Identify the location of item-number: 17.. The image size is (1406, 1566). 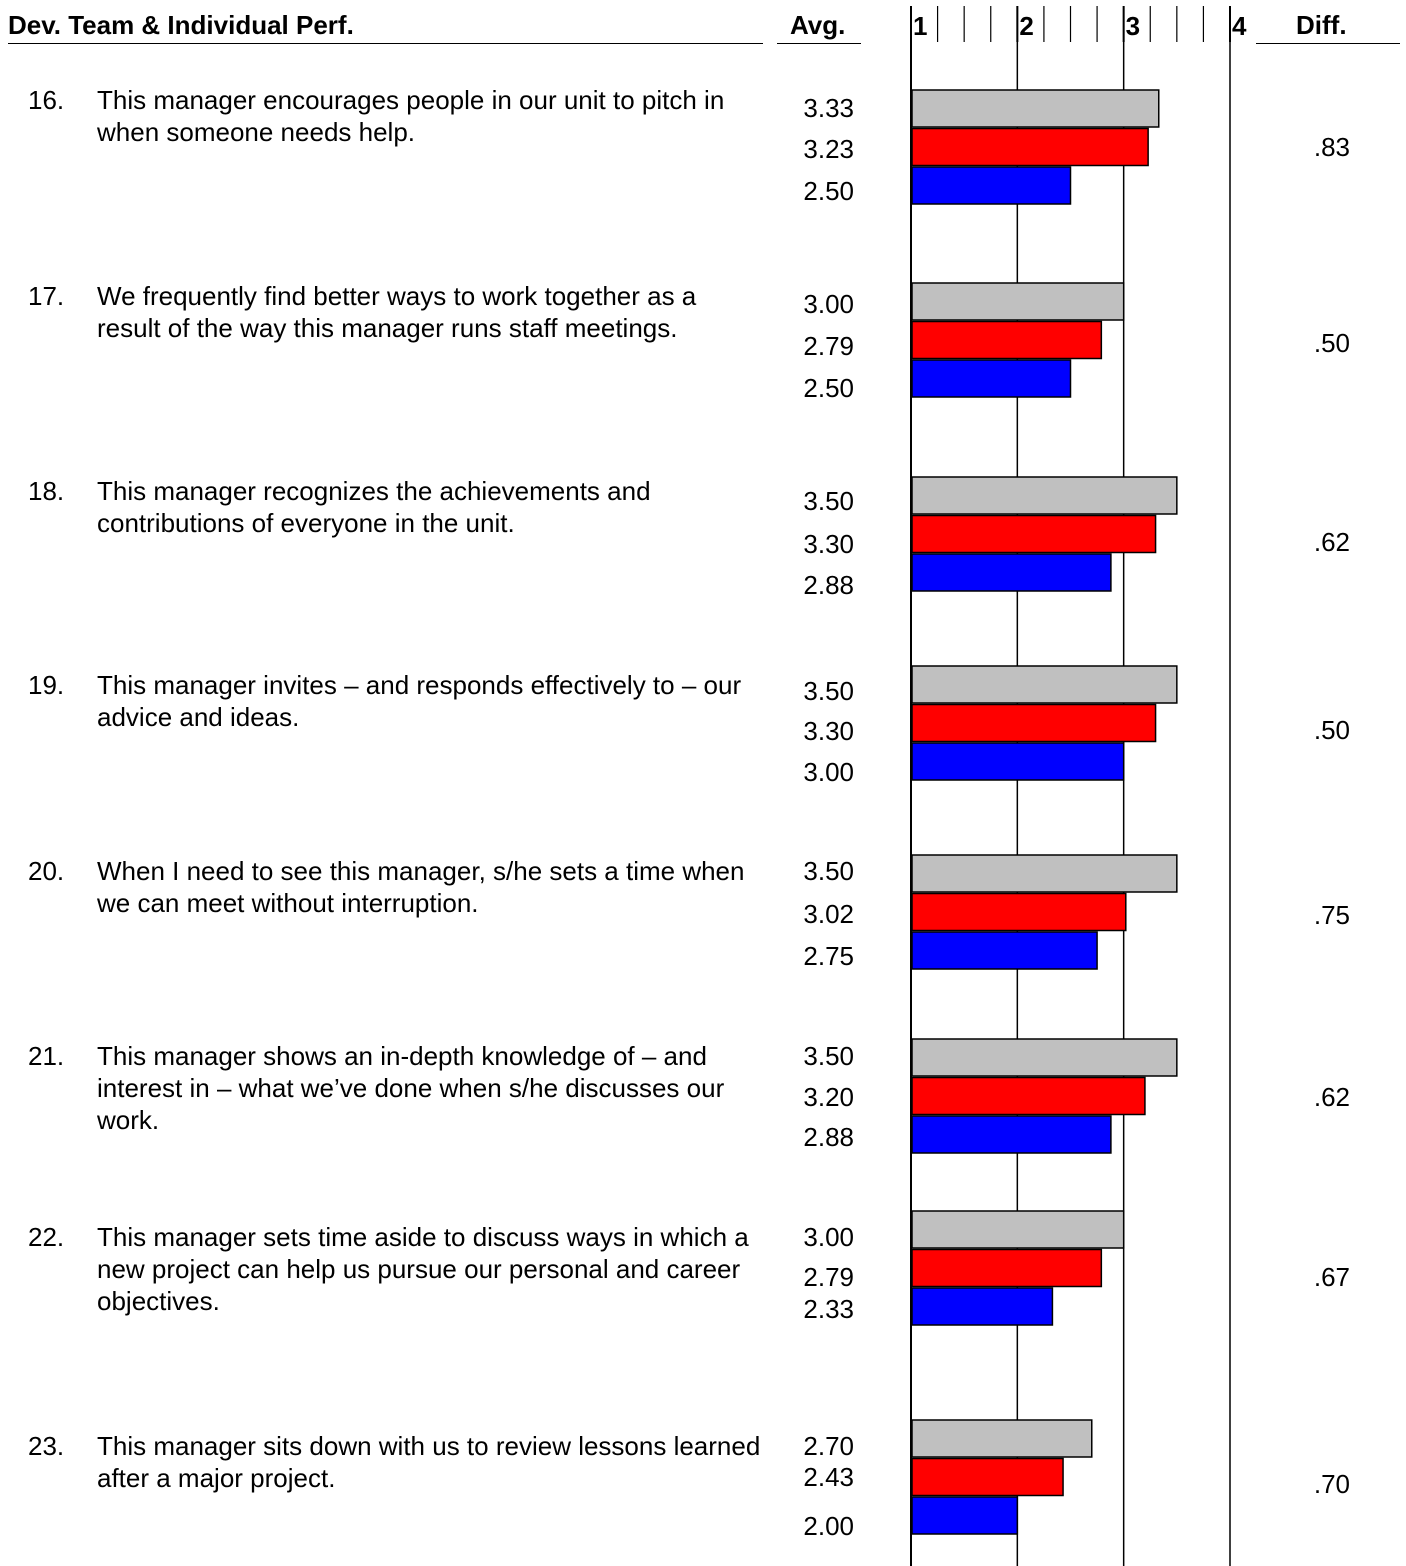
(60, 296).